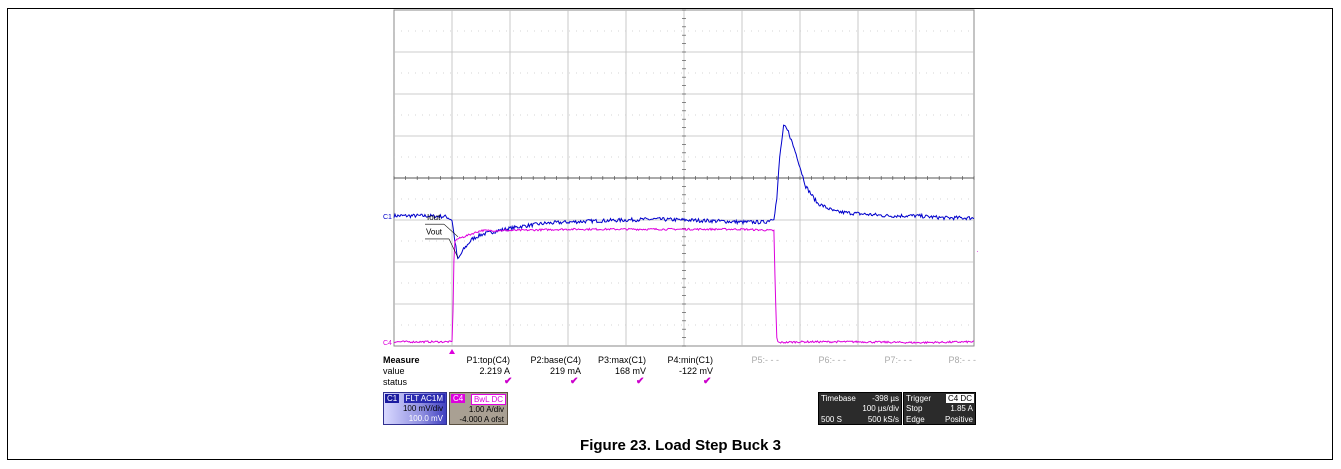 Image resolution: width=1341 pixels, height=469 pixels. What do you see at coordinates (961, 408) in the screenshot?
I see `trigger-level: 1.85 A` at bounding box center [961, 408].